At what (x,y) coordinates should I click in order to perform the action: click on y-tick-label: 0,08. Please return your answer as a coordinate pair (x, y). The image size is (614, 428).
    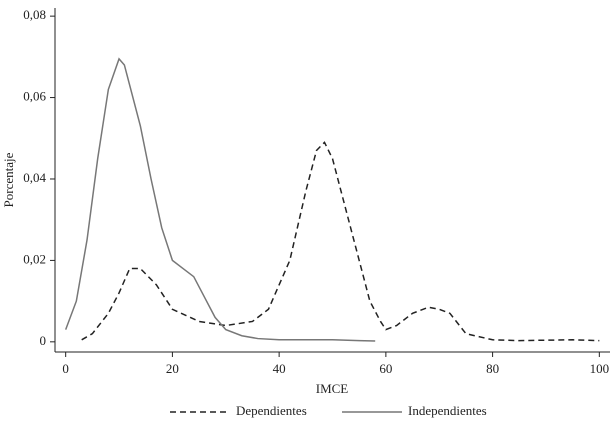
    Looking at the image, I should click on (34, 14).